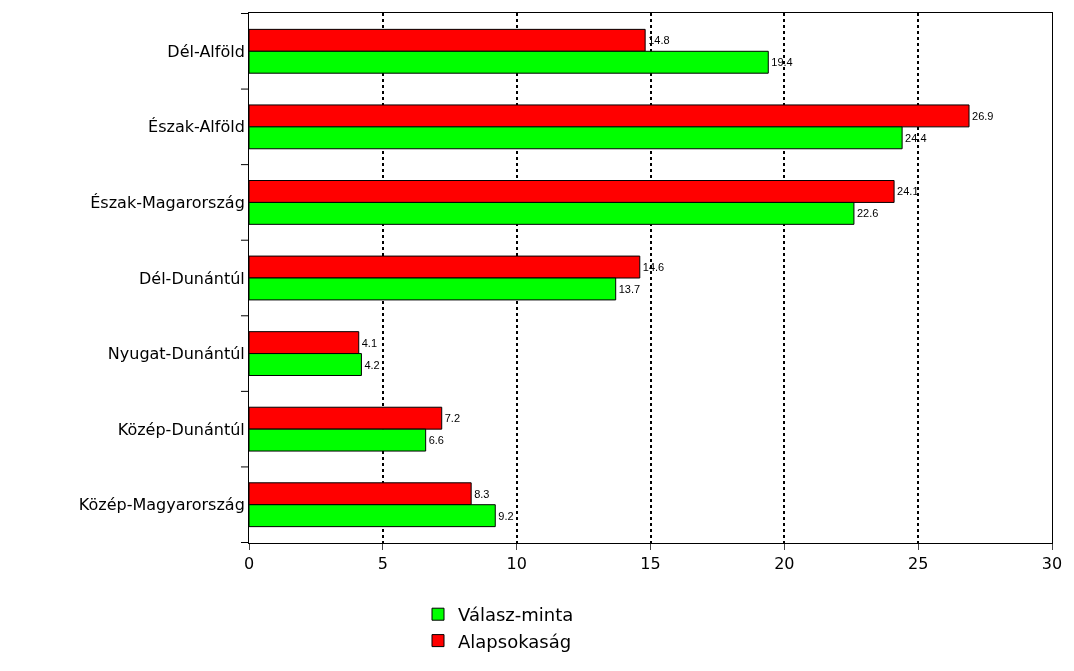 The width and height of the screenshot is (1074, 671). Describe the element at coordinates (506, 515) in the screenshot. I see `data-label: 9.2` at that location.